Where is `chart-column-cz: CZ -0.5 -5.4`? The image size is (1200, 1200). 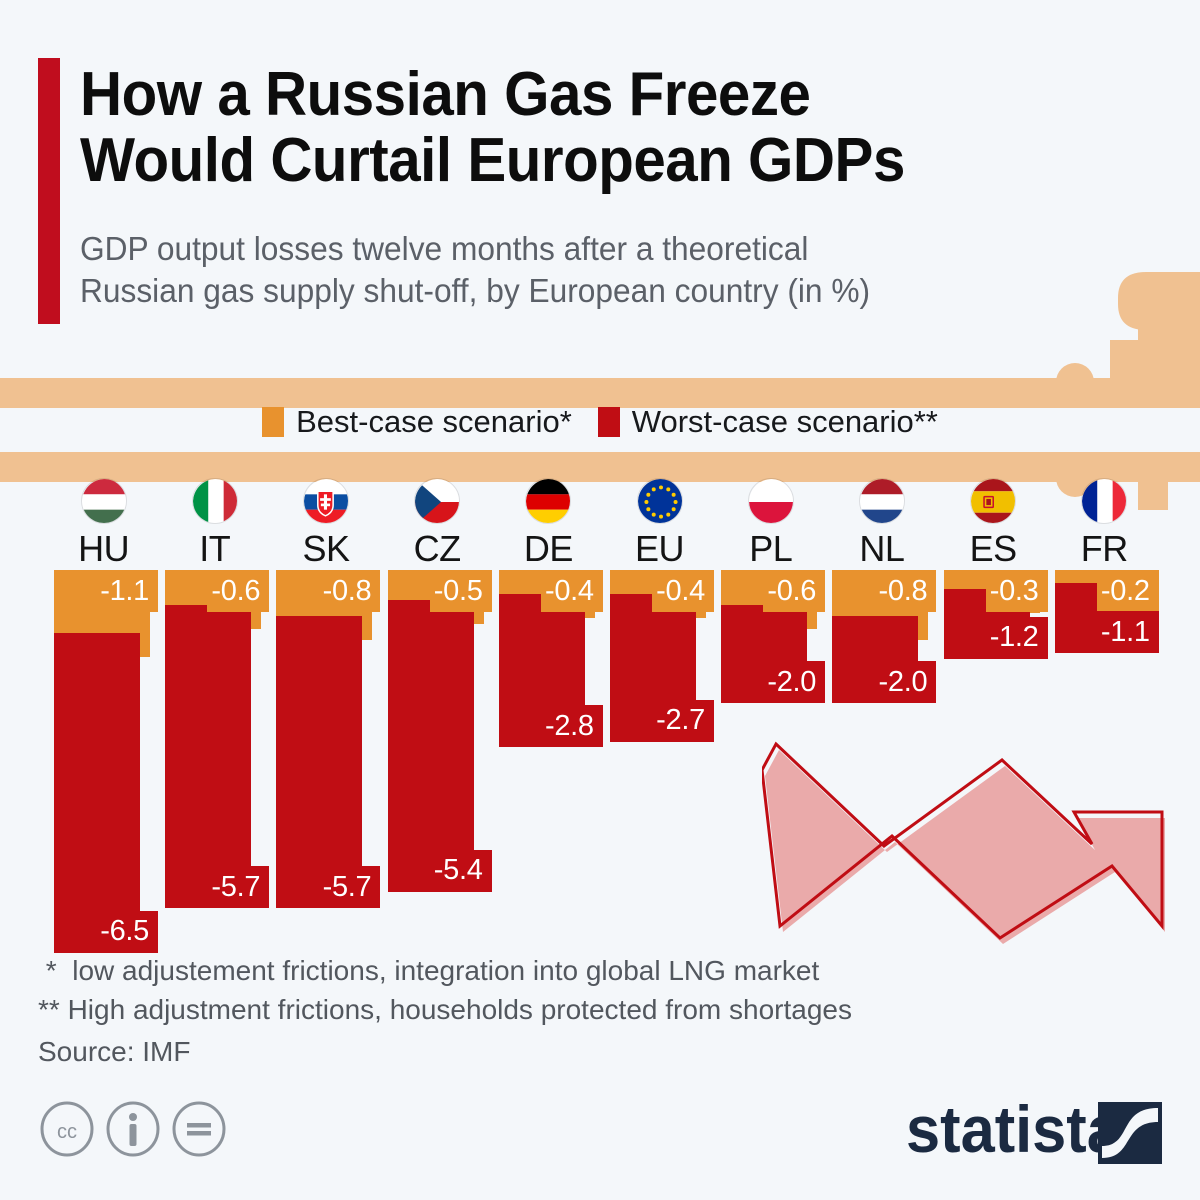 chart-column-cz: CZ -0.5 -5.4 is located at coordinates (437, 713).